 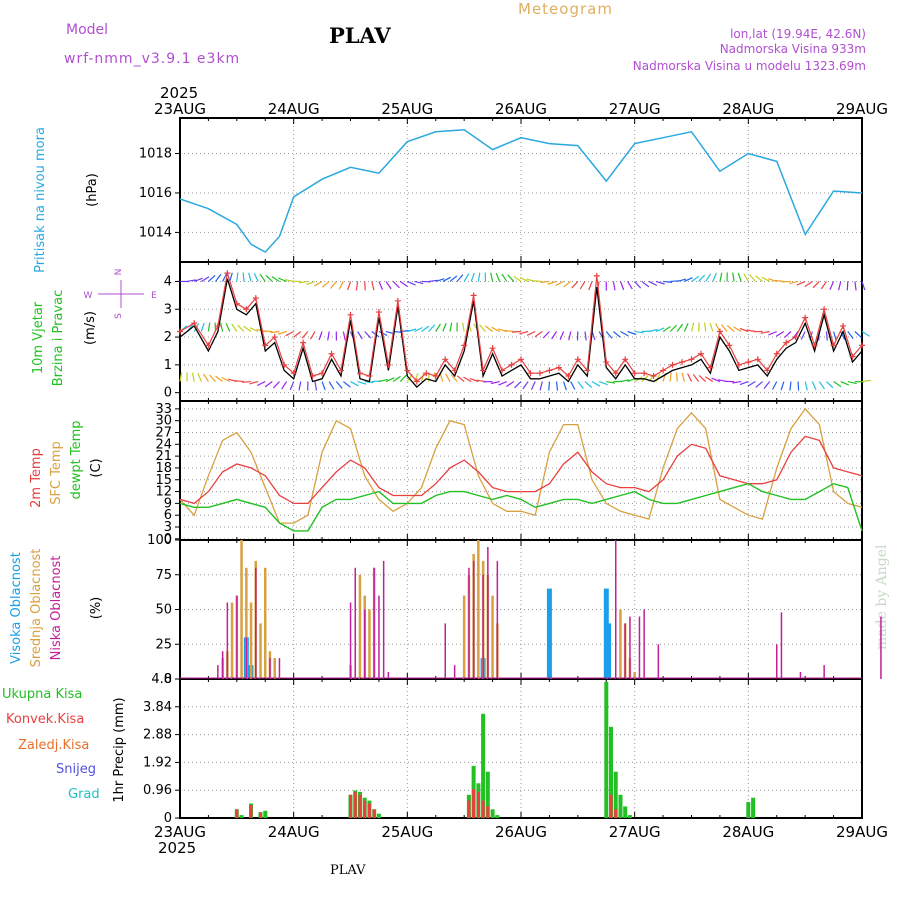 I want to click on y-tick-label: 27, so click(x=163, y=433).